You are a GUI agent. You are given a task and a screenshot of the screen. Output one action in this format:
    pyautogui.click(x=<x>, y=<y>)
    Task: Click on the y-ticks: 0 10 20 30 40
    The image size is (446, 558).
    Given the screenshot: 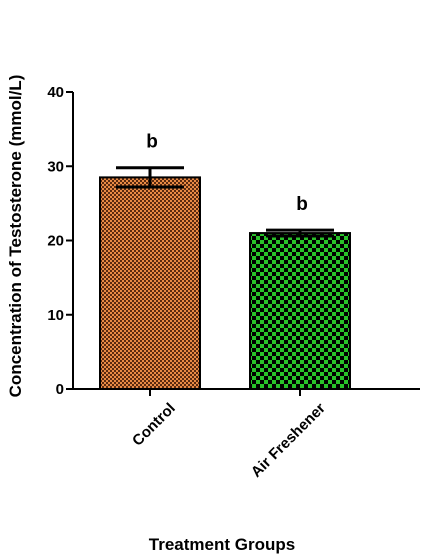 What is the action you would take?
    pyautogui.click(x=60, y=241)
    